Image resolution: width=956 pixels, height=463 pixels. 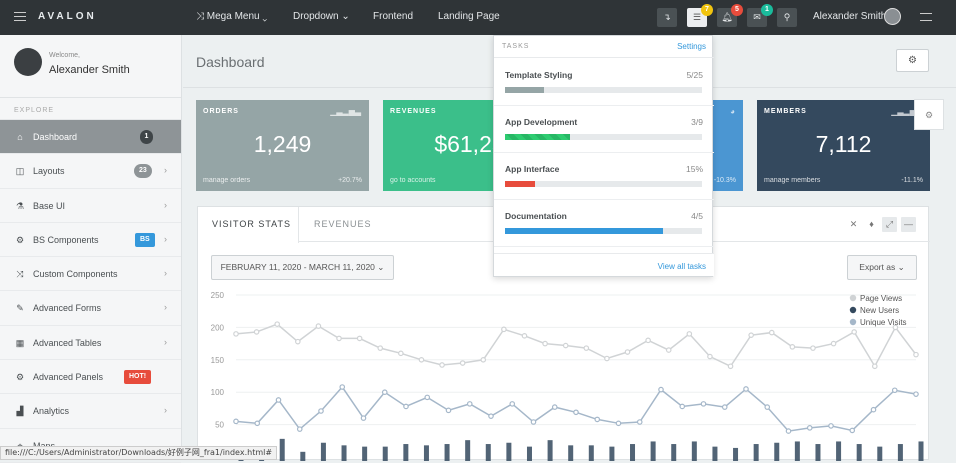 I want to click on task-item: App Interface 15%, so click(x=604, y=176).